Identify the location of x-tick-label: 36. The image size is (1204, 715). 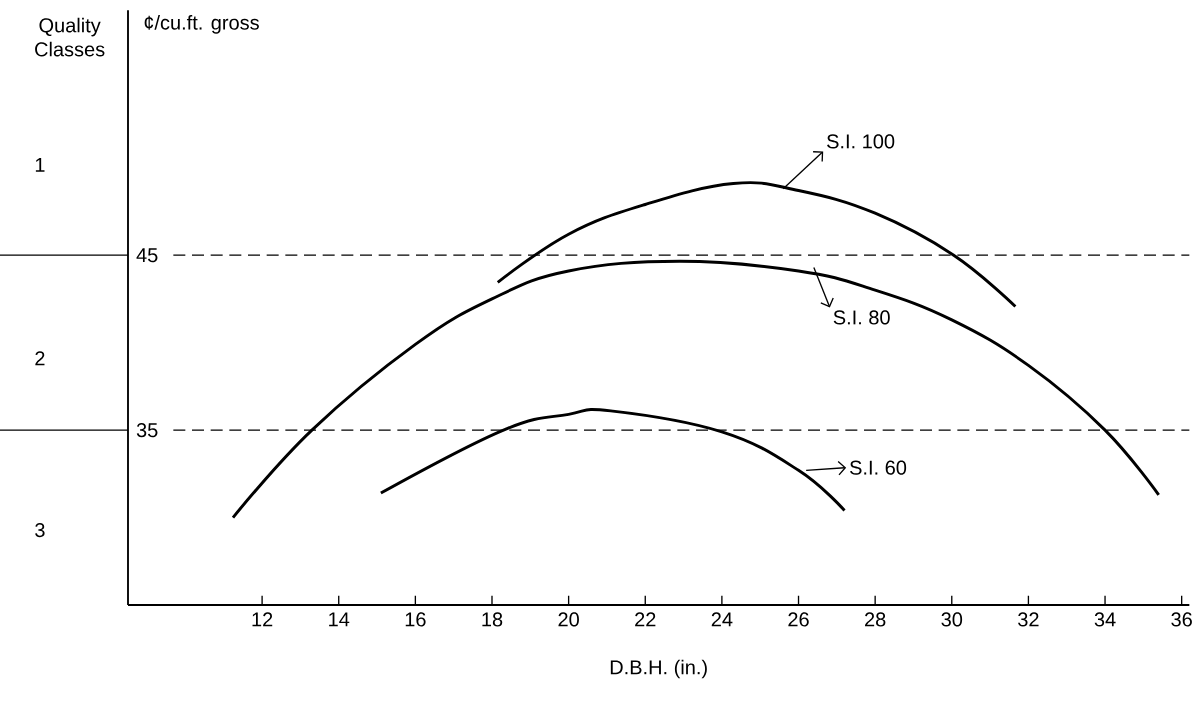
(1181, 619).